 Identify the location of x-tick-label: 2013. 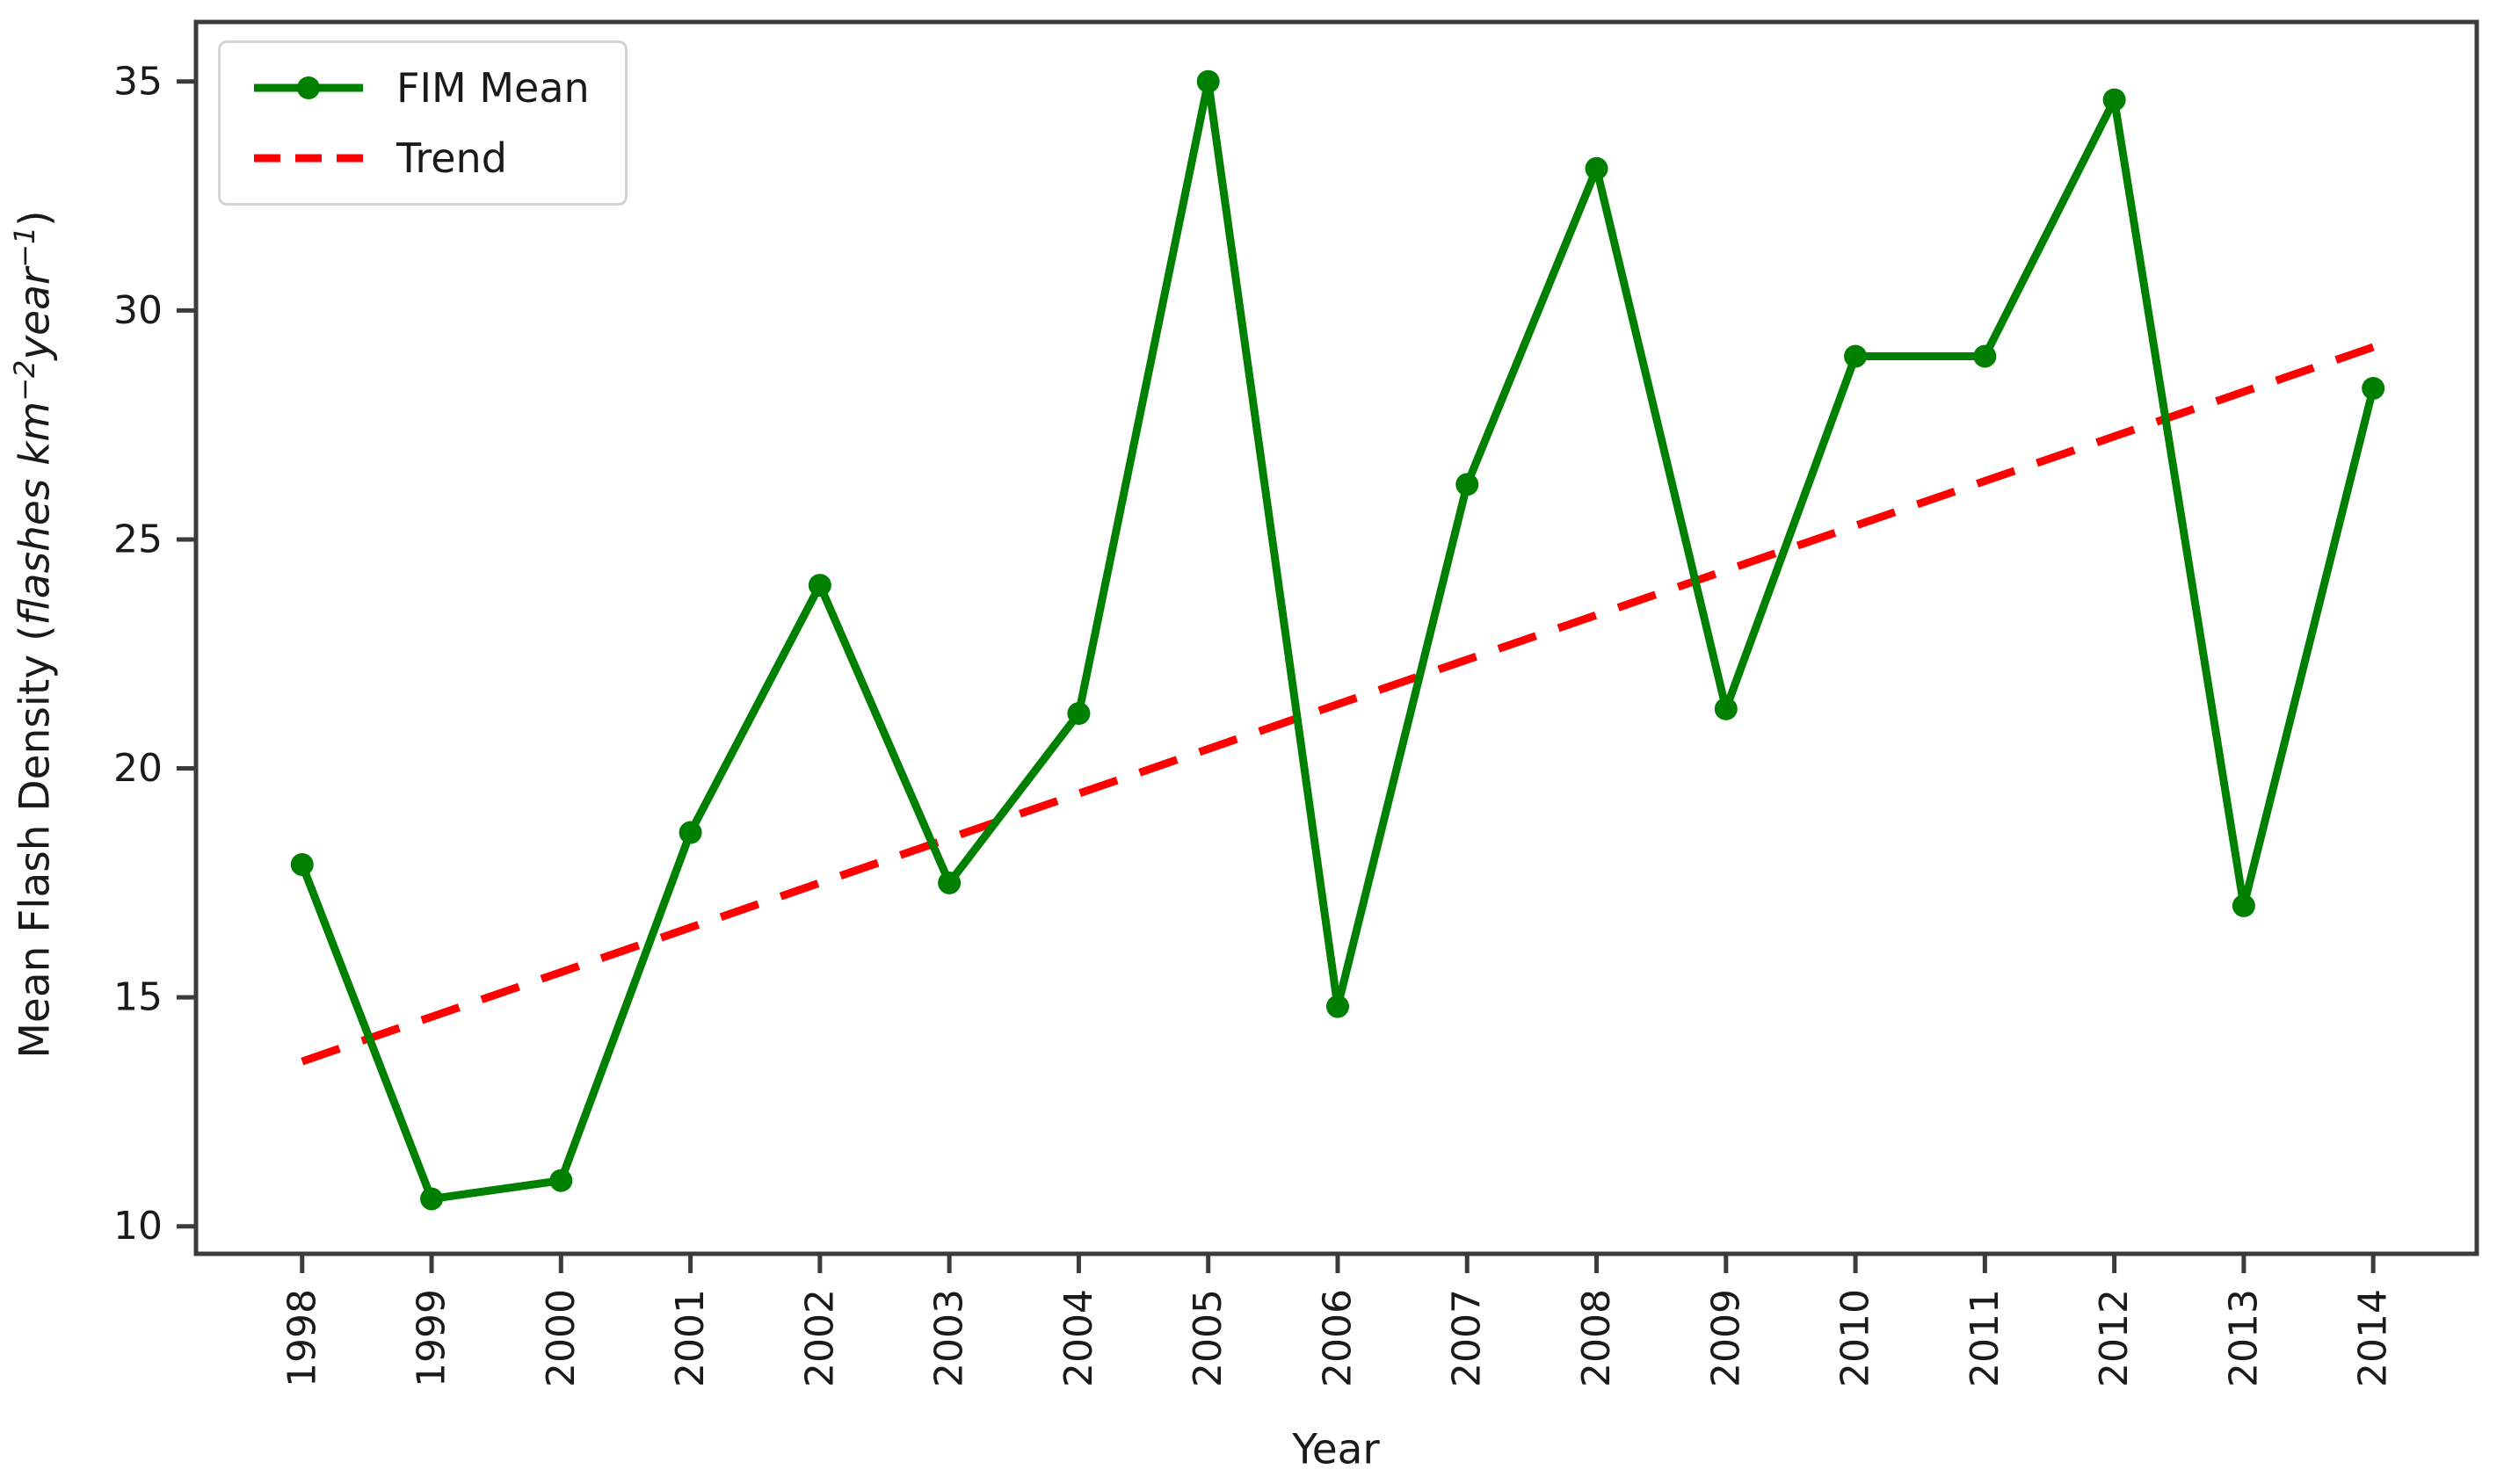
(2243, 1338).